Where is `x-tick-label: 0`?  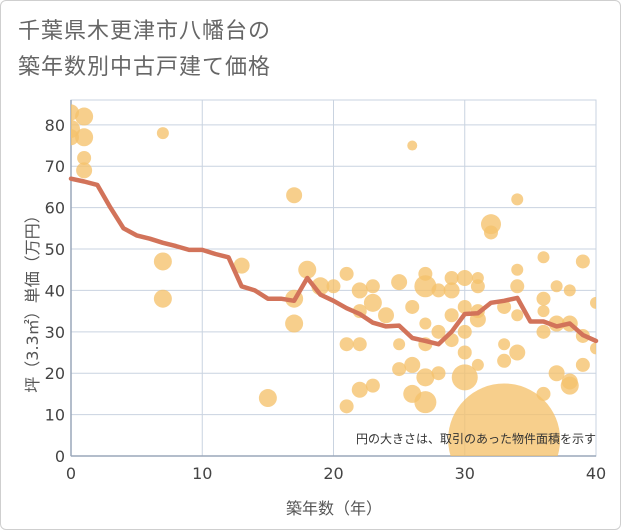
x-tick-label: 0 is located at coordinates (71, 473).